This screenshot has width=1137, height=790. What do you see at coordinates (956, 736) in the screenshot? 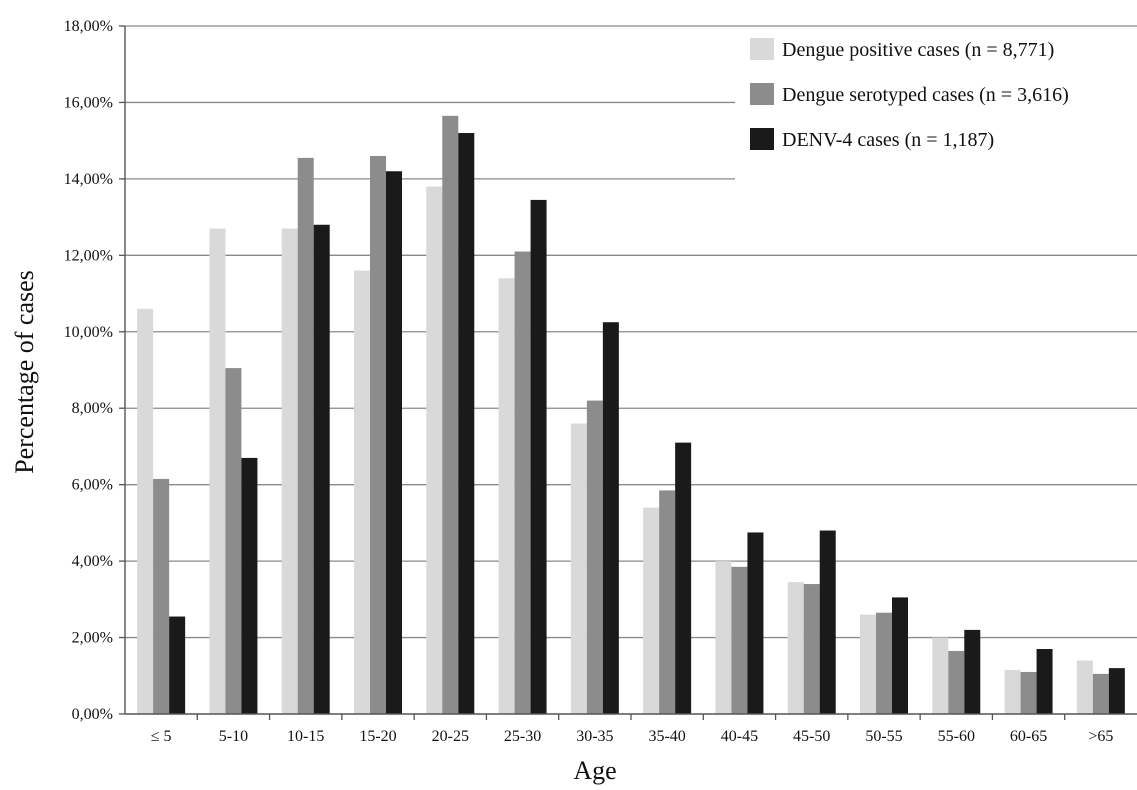
I see `x-tick-label: 55-60` at bounding box center [956, 736].